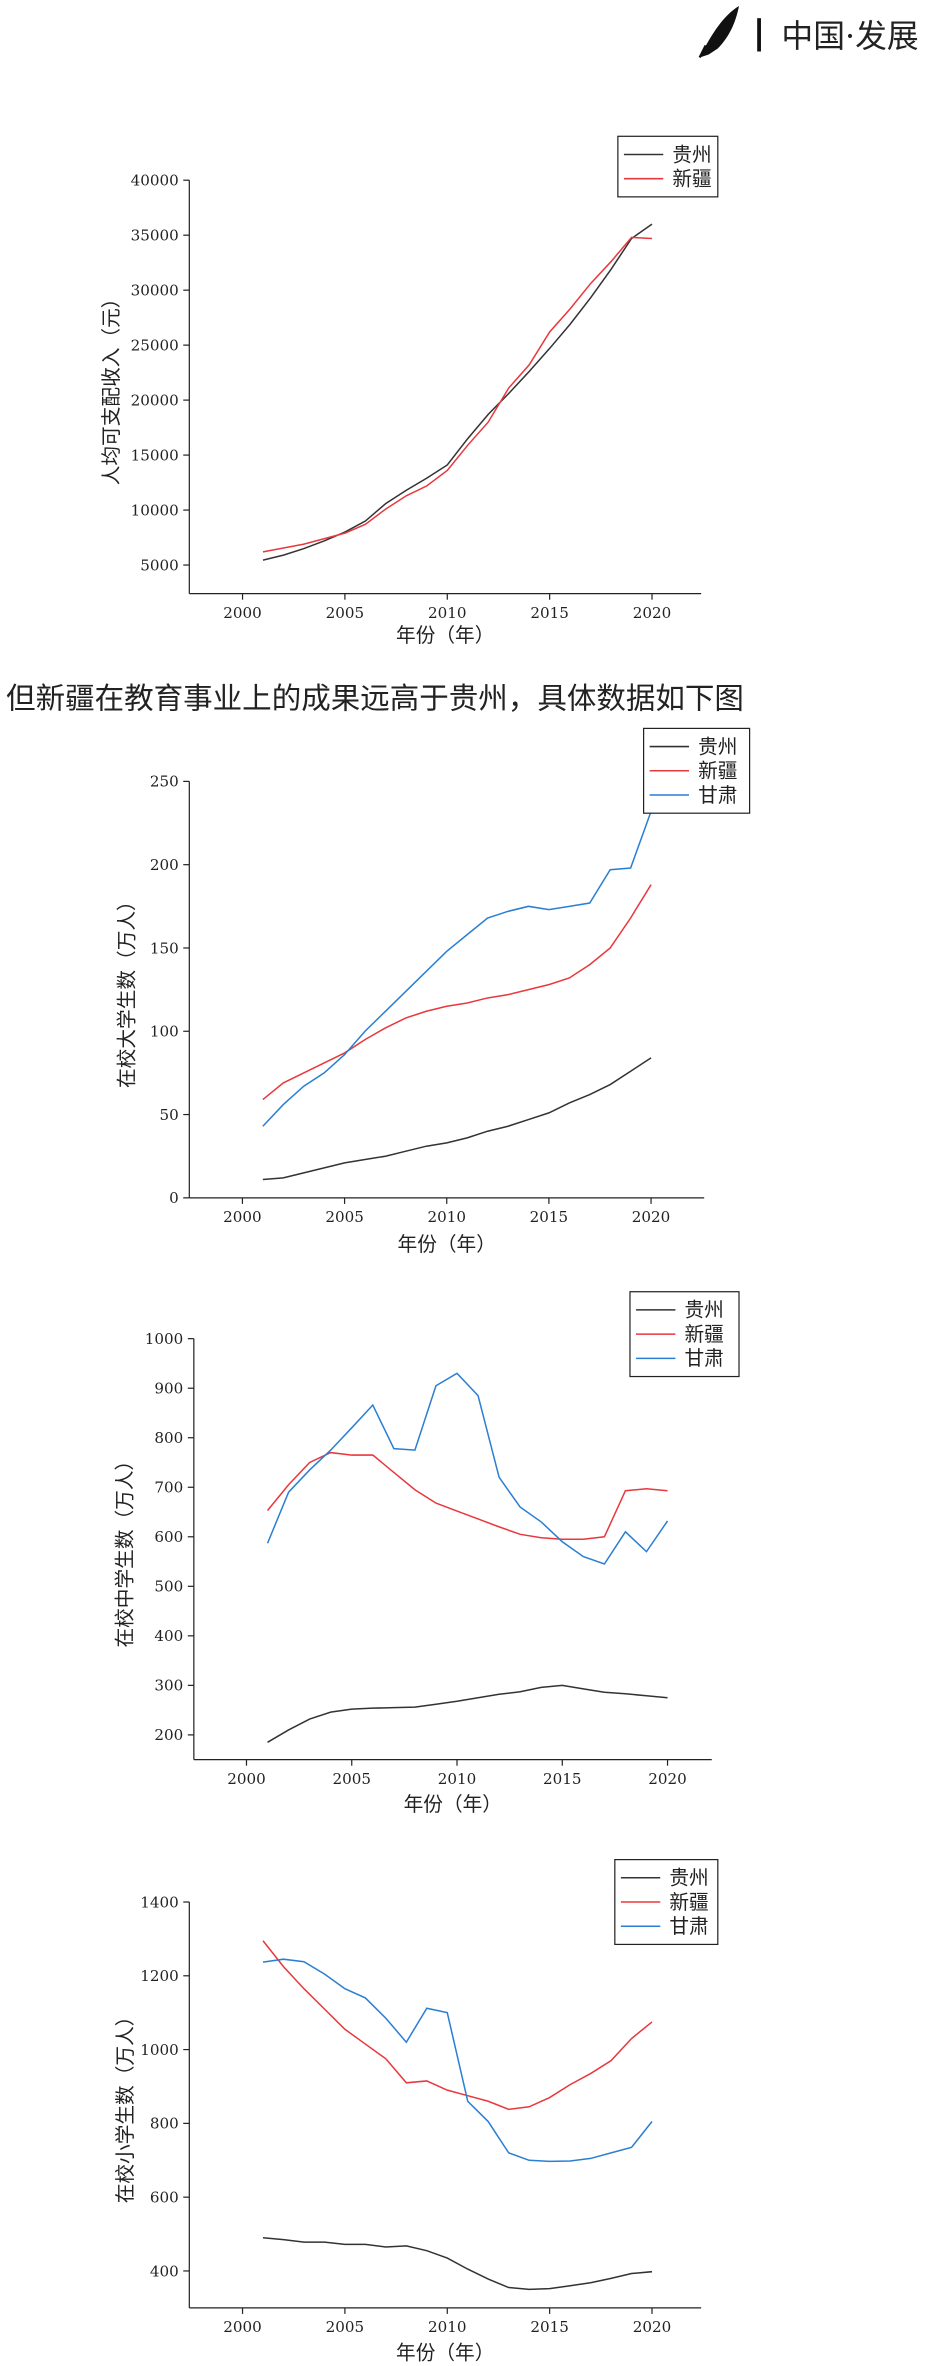 The image size is (948, 2366). I want to click on y-tick-label: 5000, so click(159, 565).